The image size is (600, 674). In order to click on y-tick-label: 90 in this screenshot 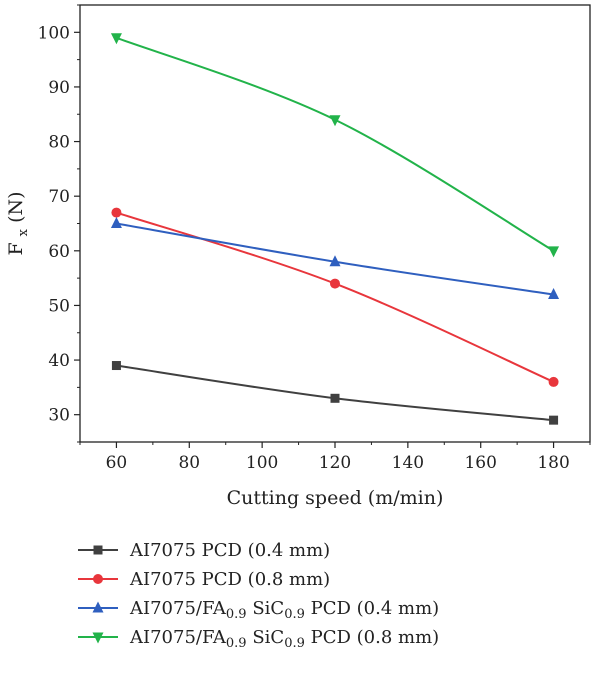, I will do `click(59, 88)`.